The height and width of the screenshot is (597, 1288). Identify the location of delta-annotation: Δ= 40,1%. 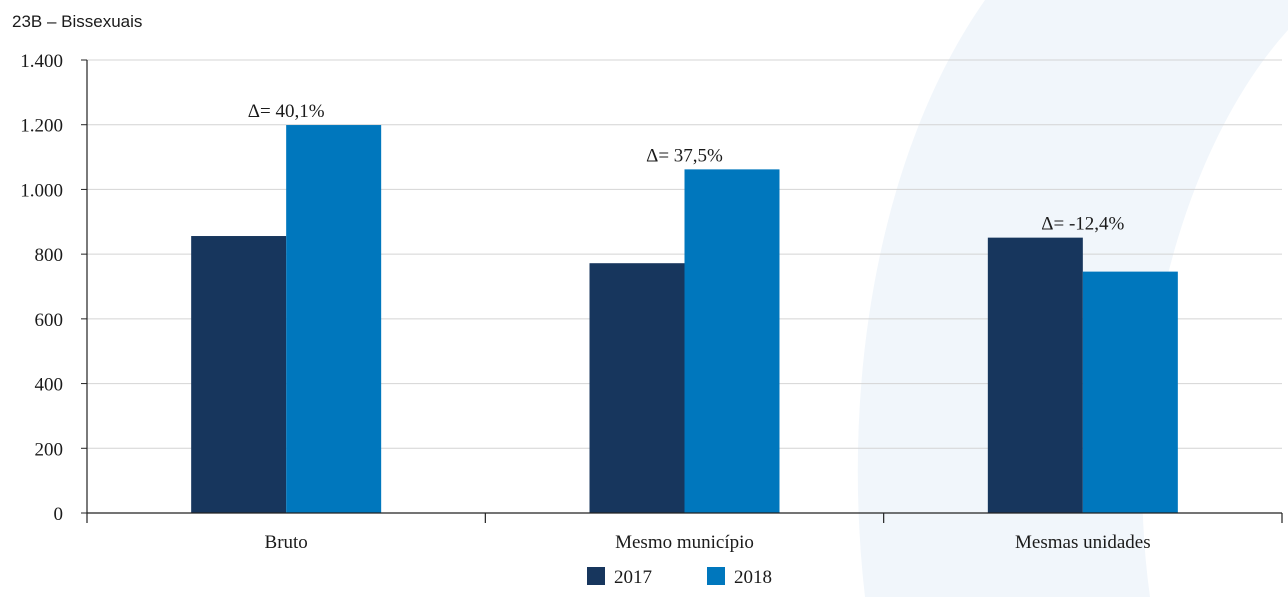
(286, 111).